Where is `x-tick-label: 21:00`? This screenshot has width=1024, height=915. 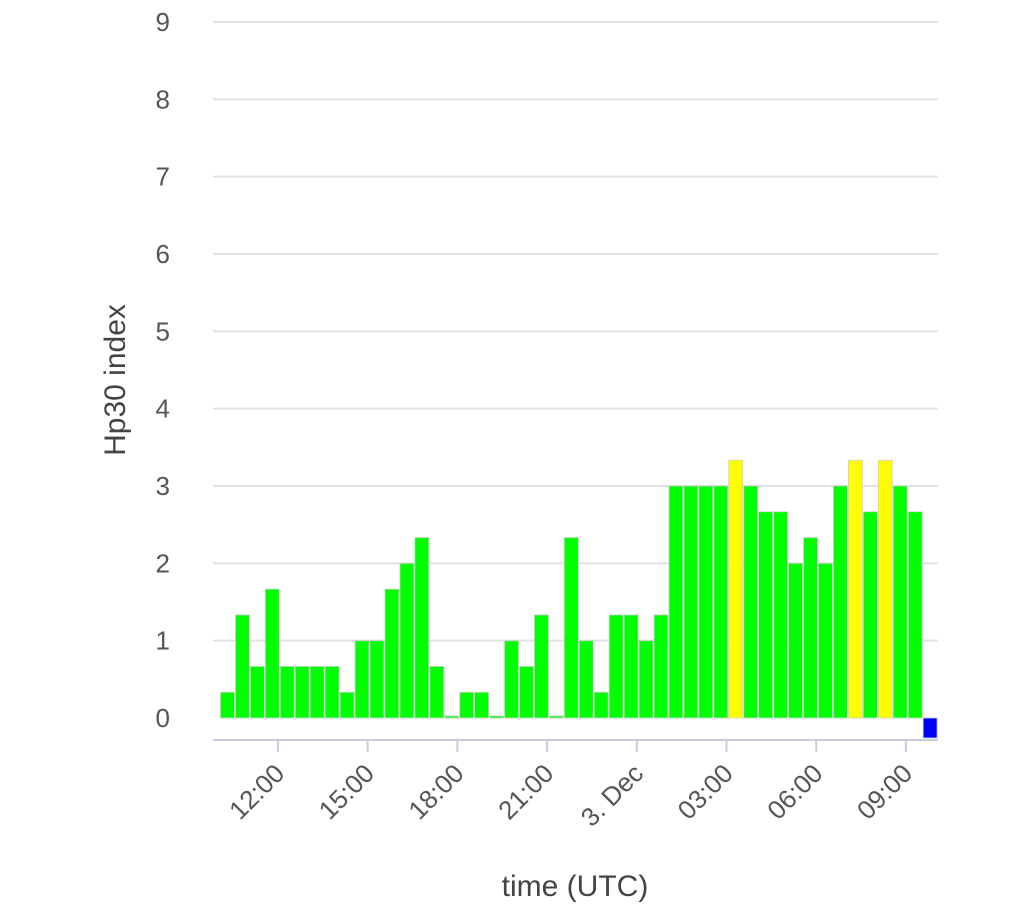 x-tick-label: 21:00 is located at coordinates (525, 791).